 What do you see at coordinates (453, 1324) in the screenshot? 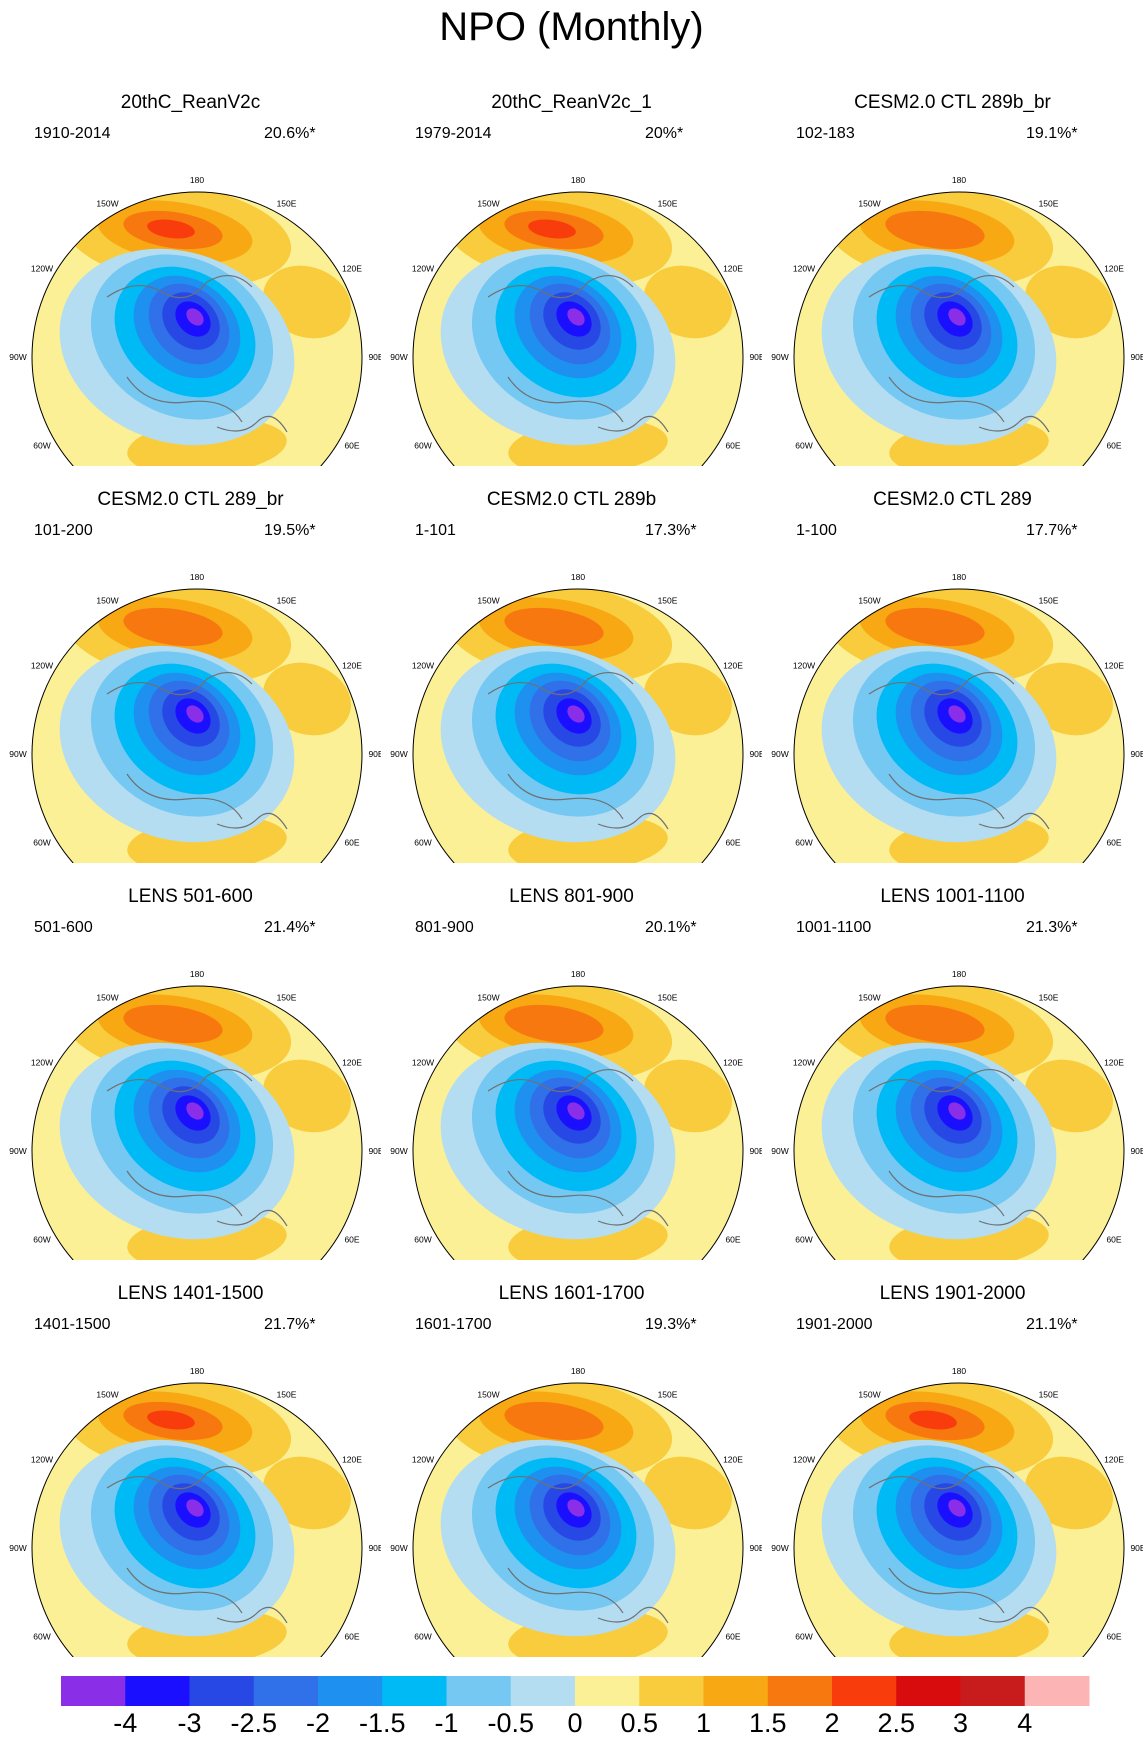
I see `panel-period: 1601-1700` at bounding box center [453, 1324].